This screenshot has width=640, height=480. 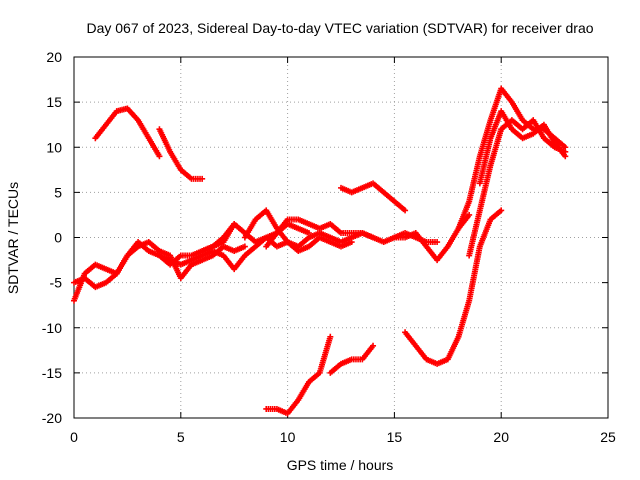 I want to click on series-arc-b, so click(x=181, y=154).